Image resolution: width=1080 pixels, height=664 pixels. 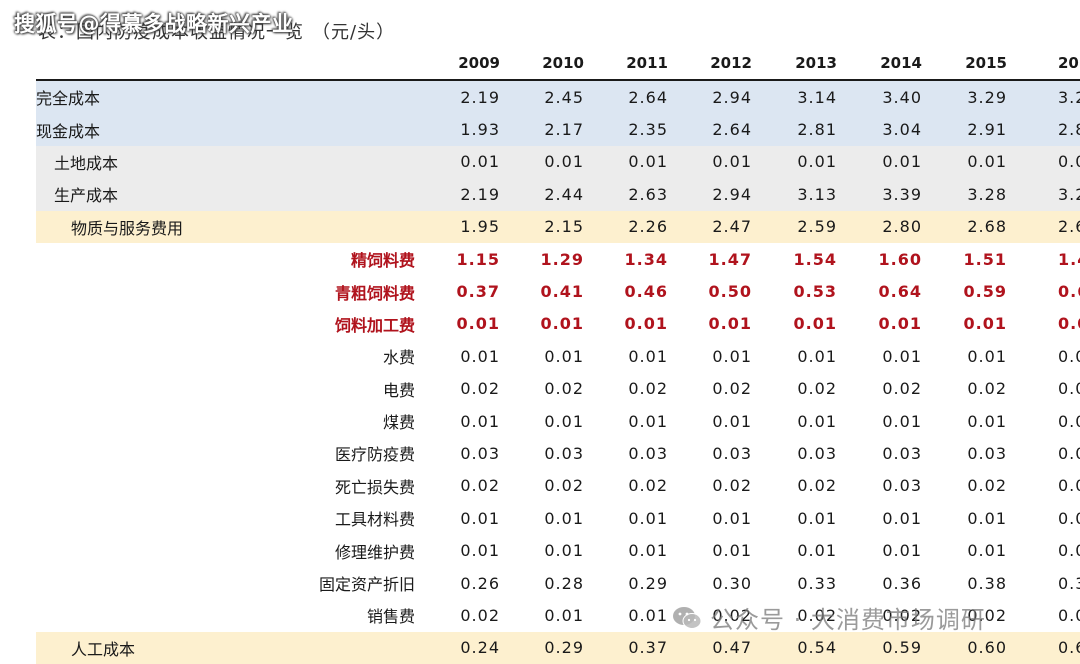 What do you see at coordinates (1069, 63) in the screenshot?
I see `year-header: 2016` at bounding box center [1069, 63].